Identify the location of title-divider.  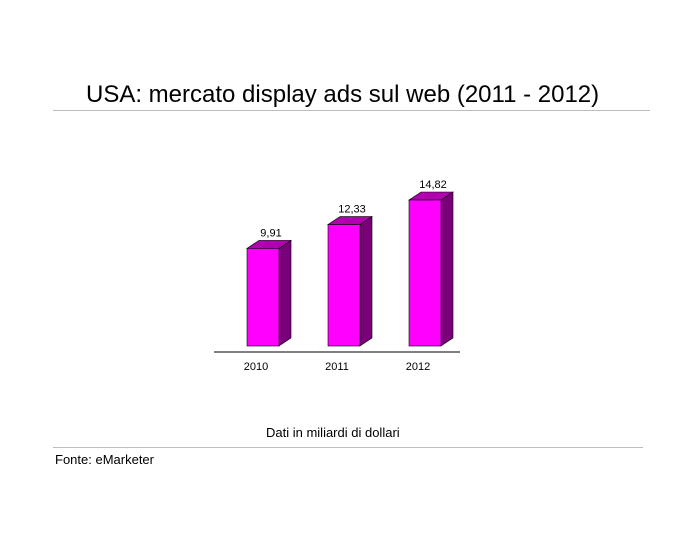
(351, 110).